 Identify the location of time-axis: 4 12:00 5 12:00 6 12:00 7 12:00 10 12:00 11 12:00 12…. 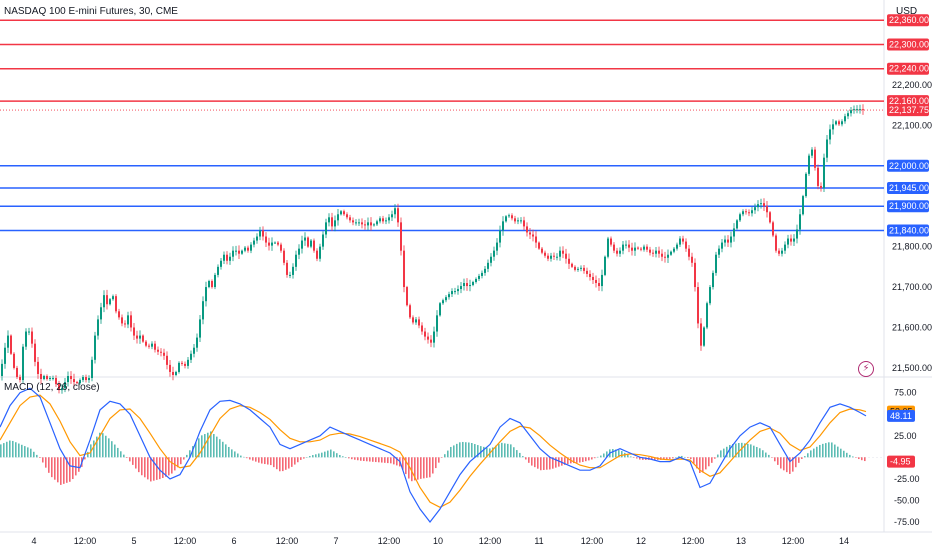
(440, 541).